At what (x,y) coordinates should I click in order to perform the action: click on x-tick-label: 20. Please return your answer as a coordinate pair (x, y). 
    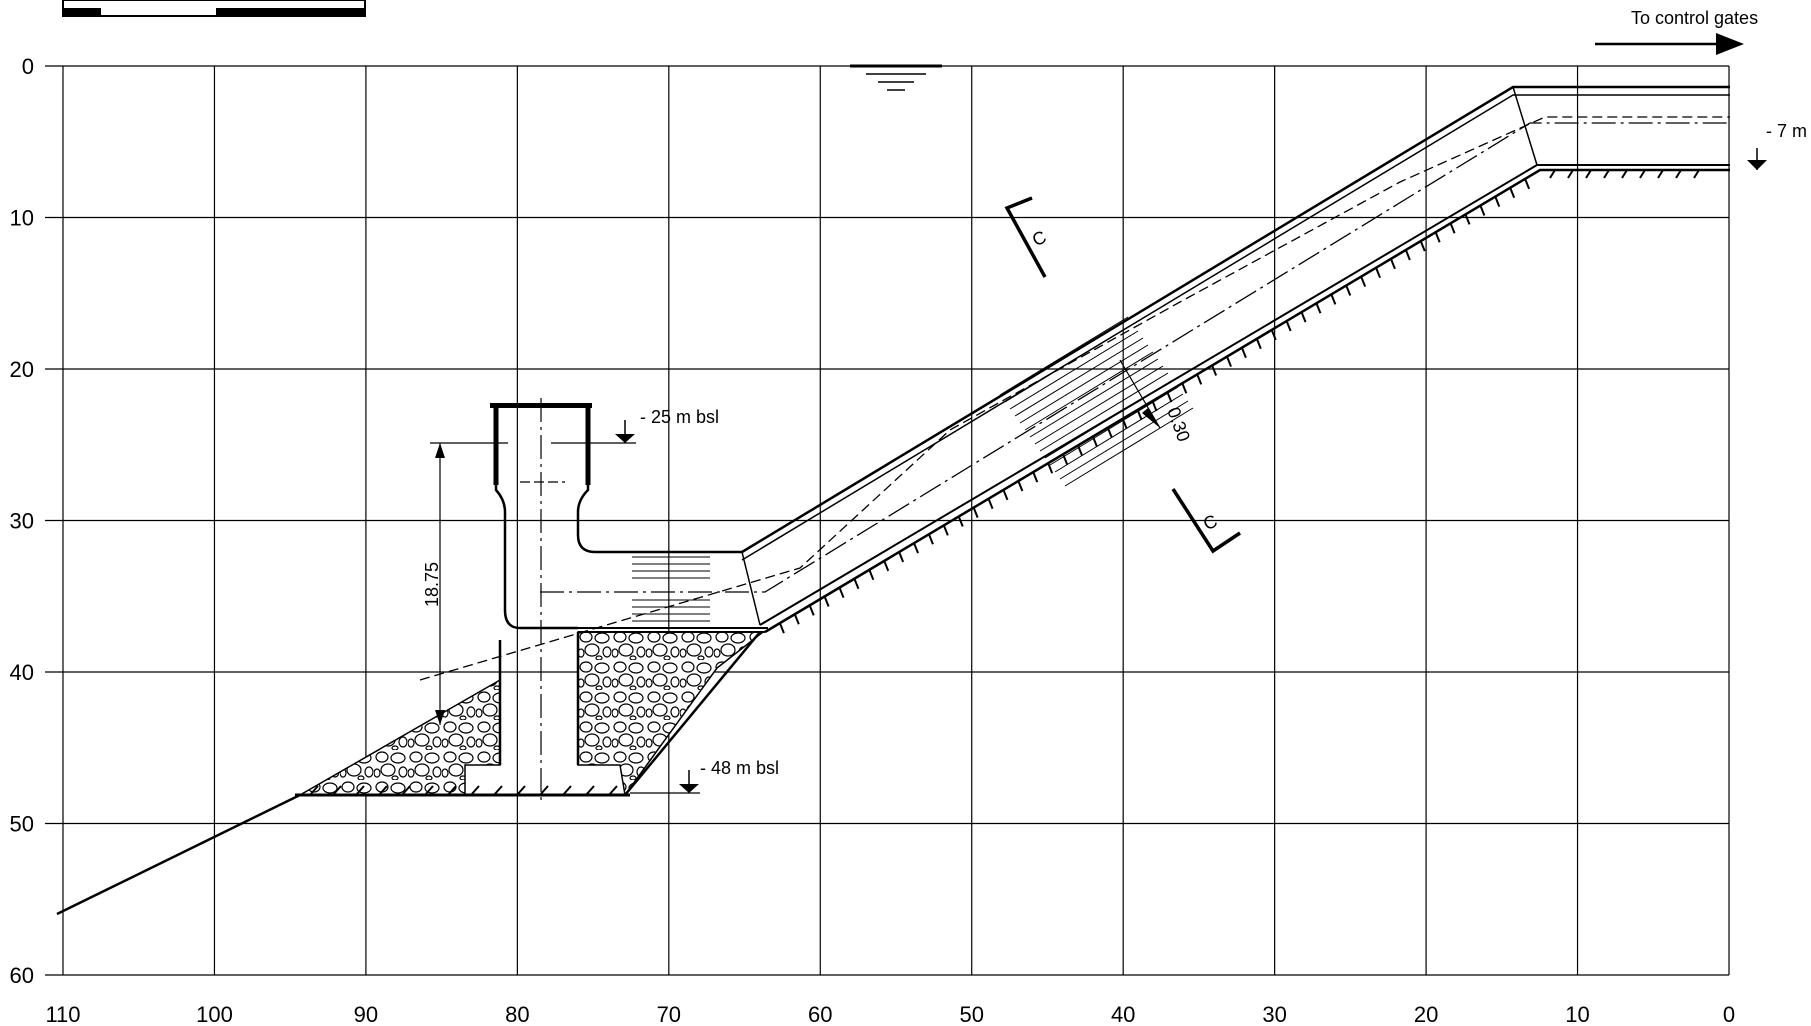
    Looking at the image, I should click on (1426, 1014).